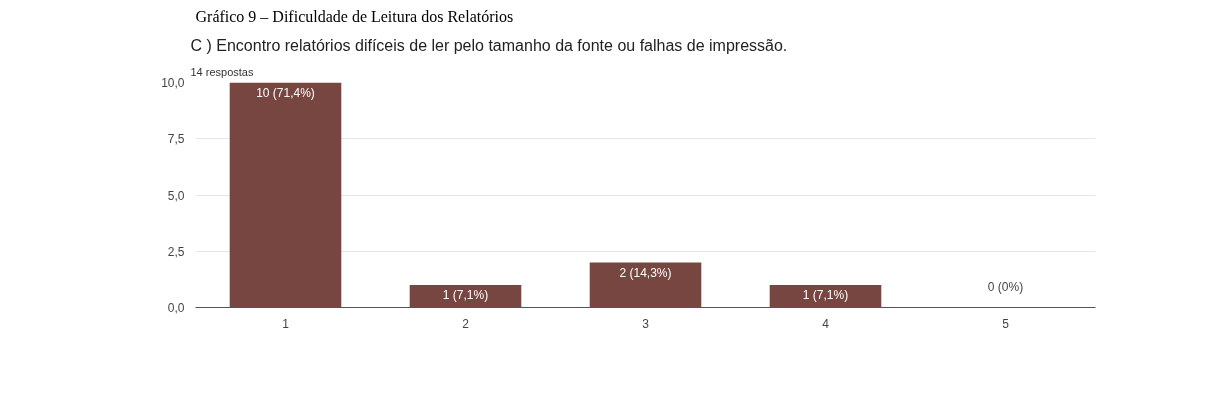 The height and width of the screenshot is (400, 1205). I want to click on text: Gráfico 9 – Dificuldade de Leitura dos Relatórios, so click(354, 16).